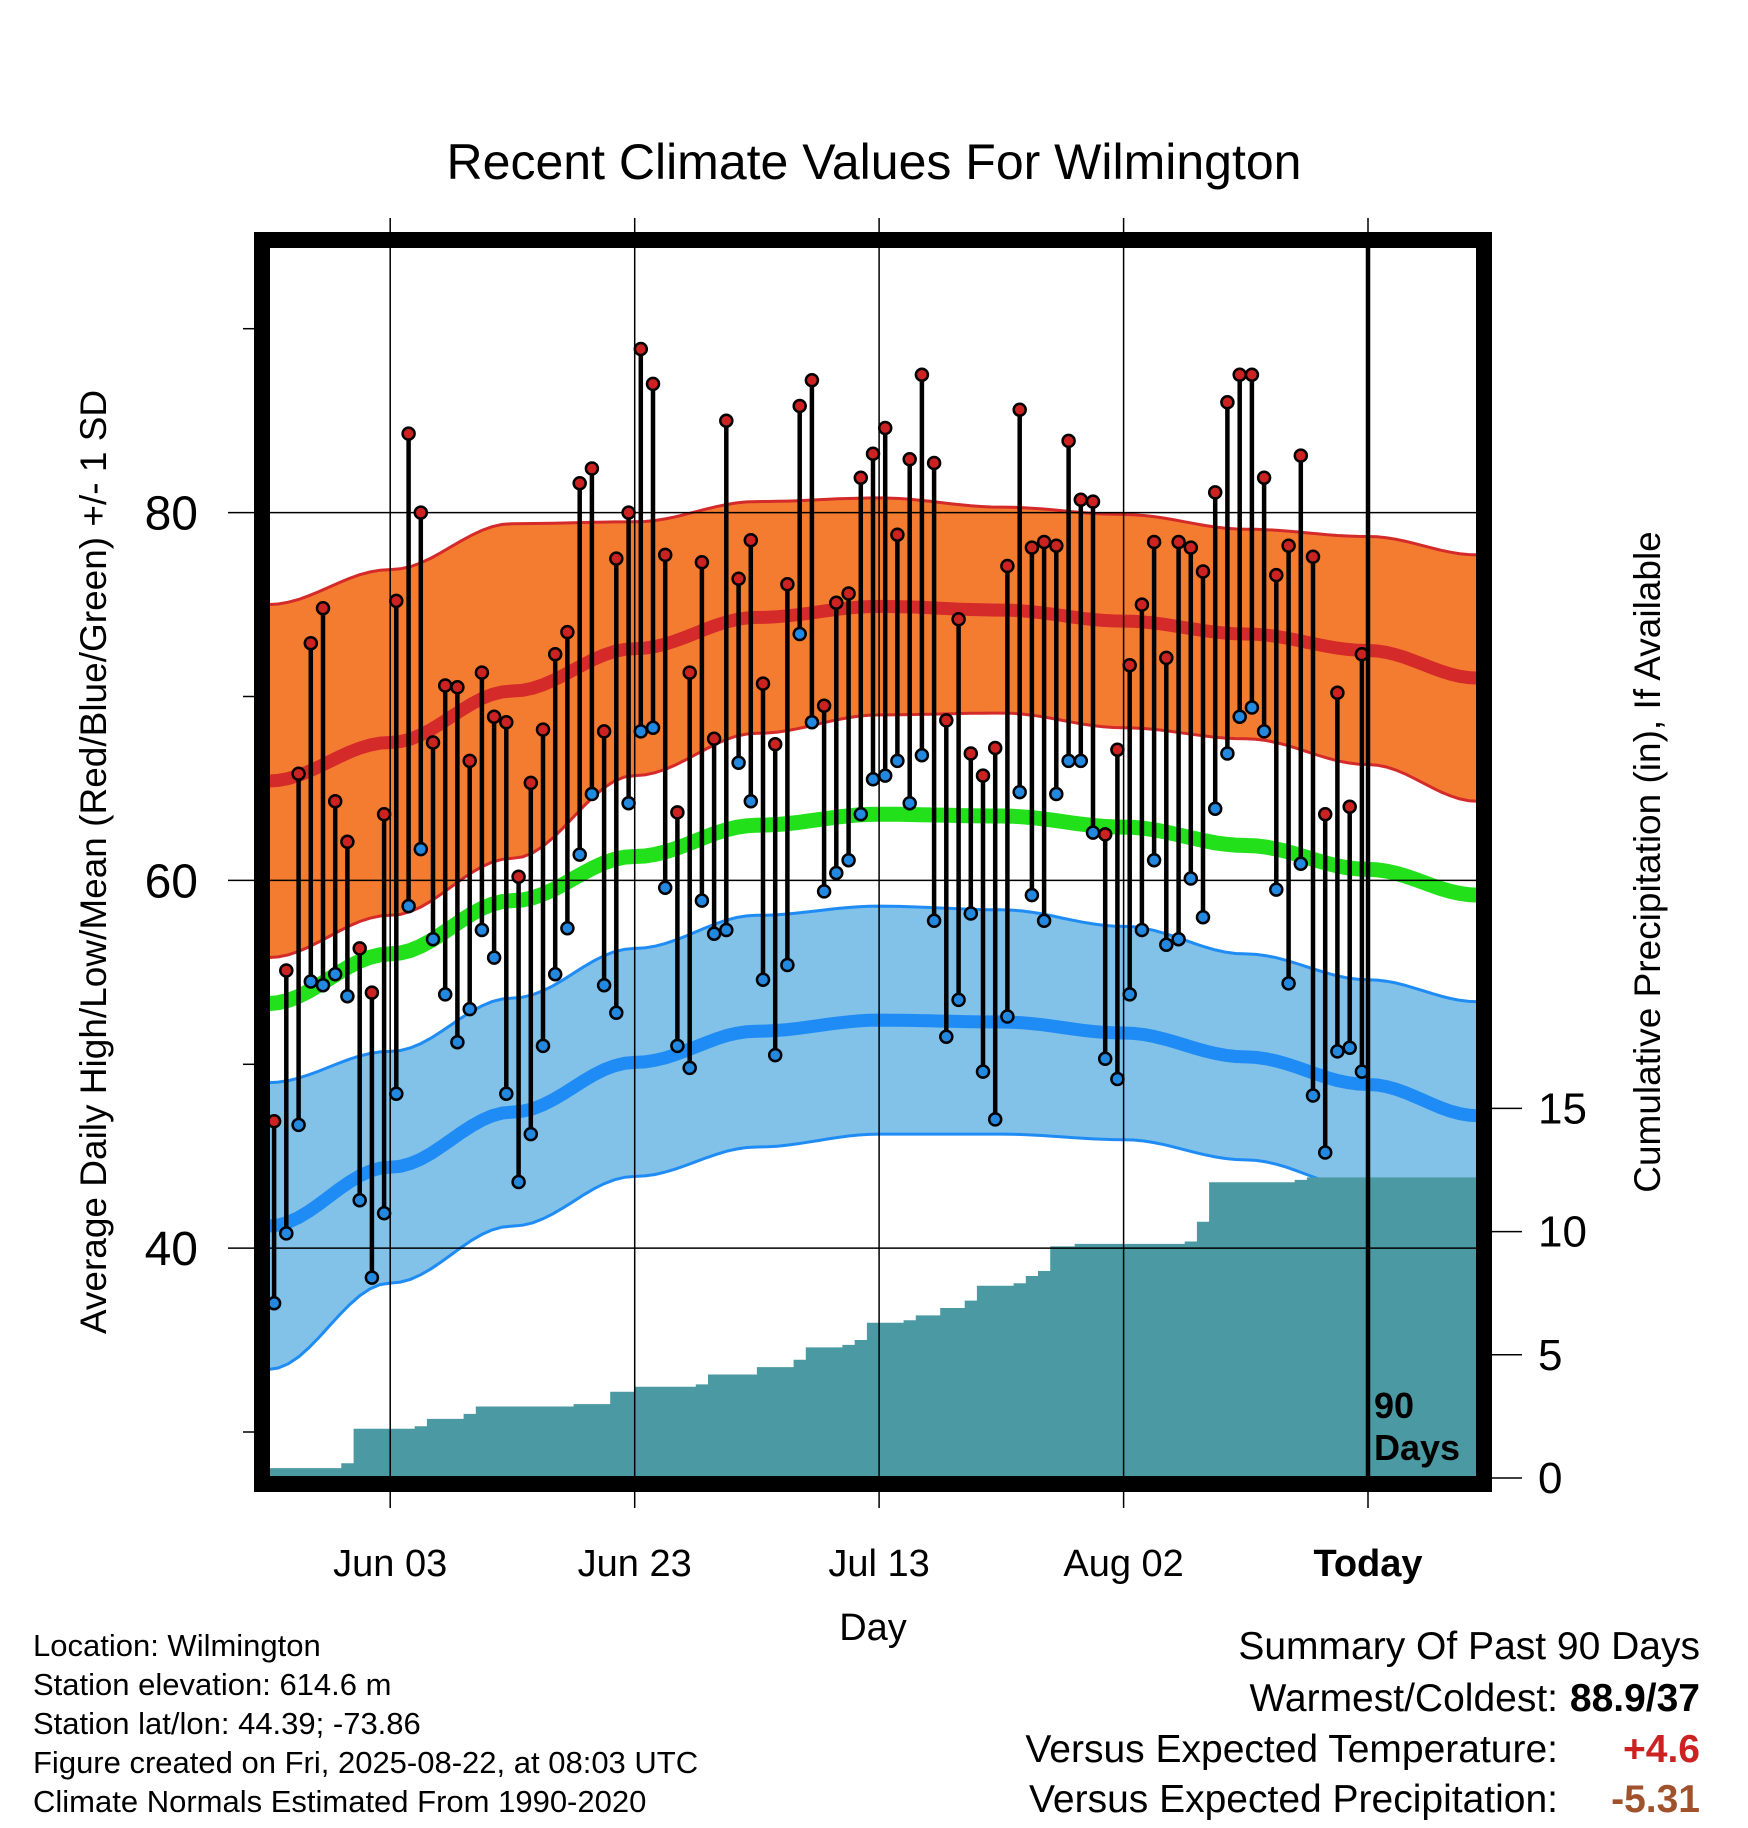  What do you see at coordinates (1562, 1232) in the screenshot?
I see `y2-tick-label: 10` at bounding box center [1562, 1232].